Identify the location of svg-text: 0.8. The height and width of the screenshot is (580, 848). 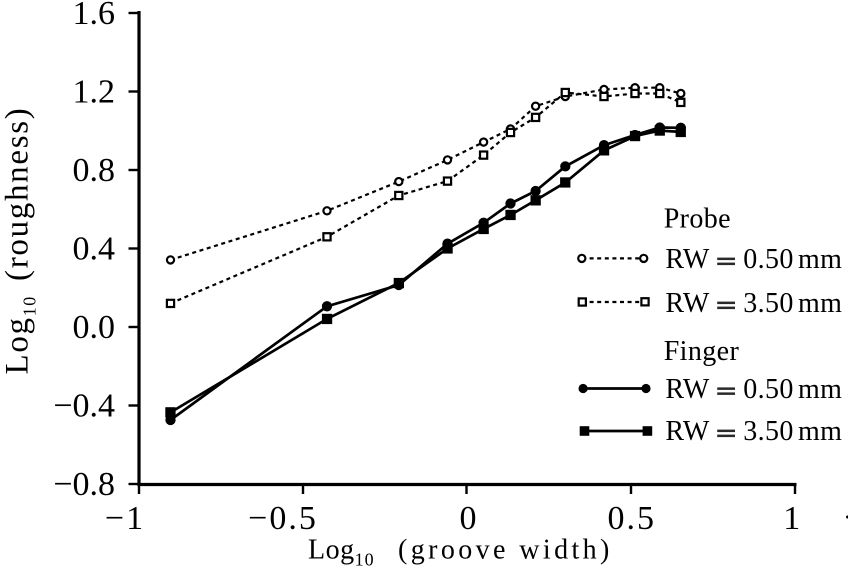
(94, 170).